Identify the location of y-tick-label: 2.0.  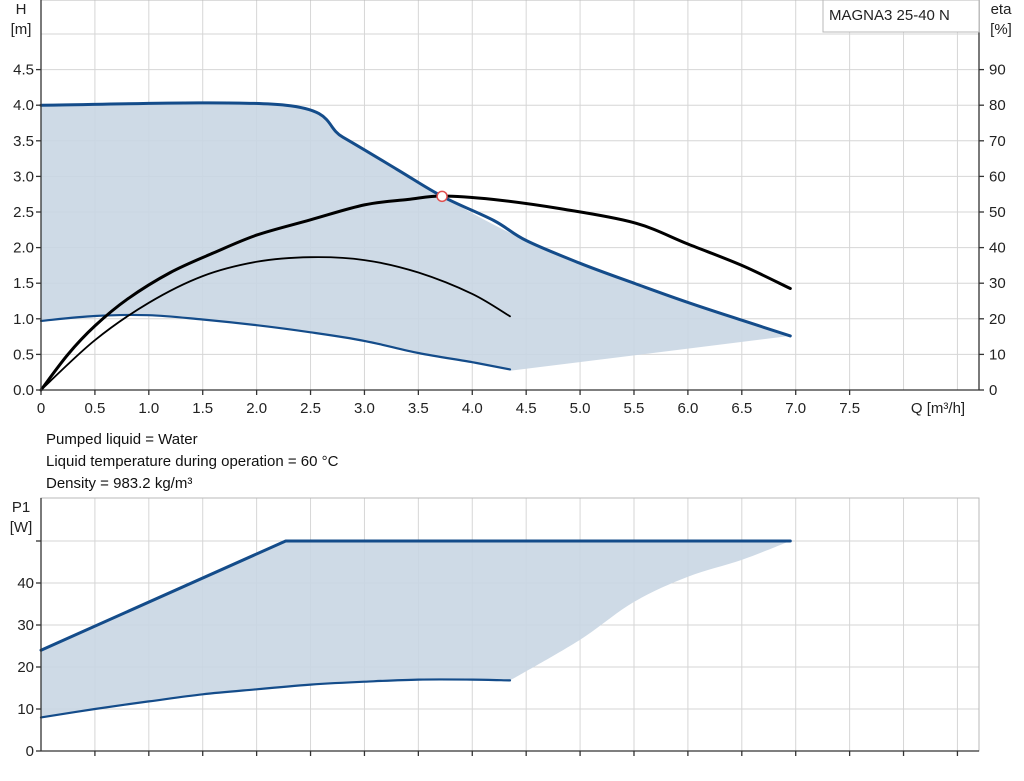
(23, 248).